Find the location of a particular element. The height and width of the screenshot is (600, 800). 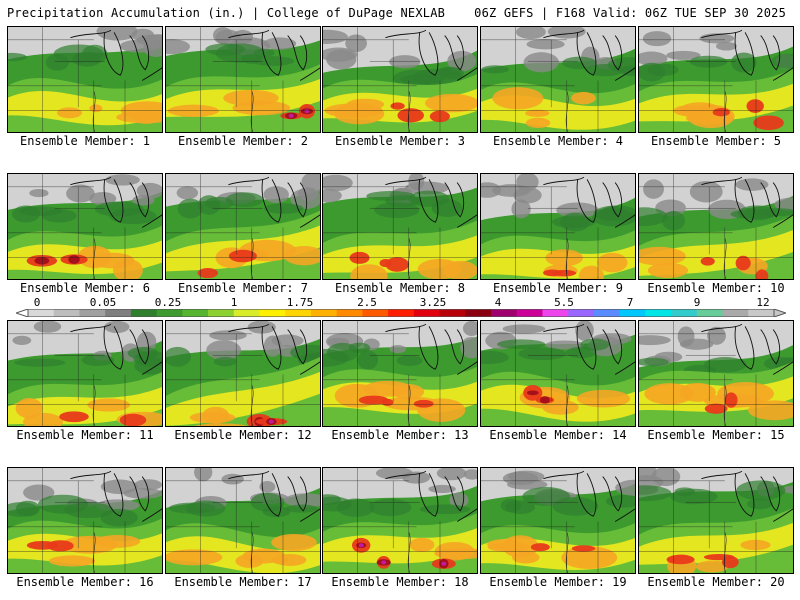

ensemble-member-label: Ensemble Member: 14 is located at coordinates (558, 435).